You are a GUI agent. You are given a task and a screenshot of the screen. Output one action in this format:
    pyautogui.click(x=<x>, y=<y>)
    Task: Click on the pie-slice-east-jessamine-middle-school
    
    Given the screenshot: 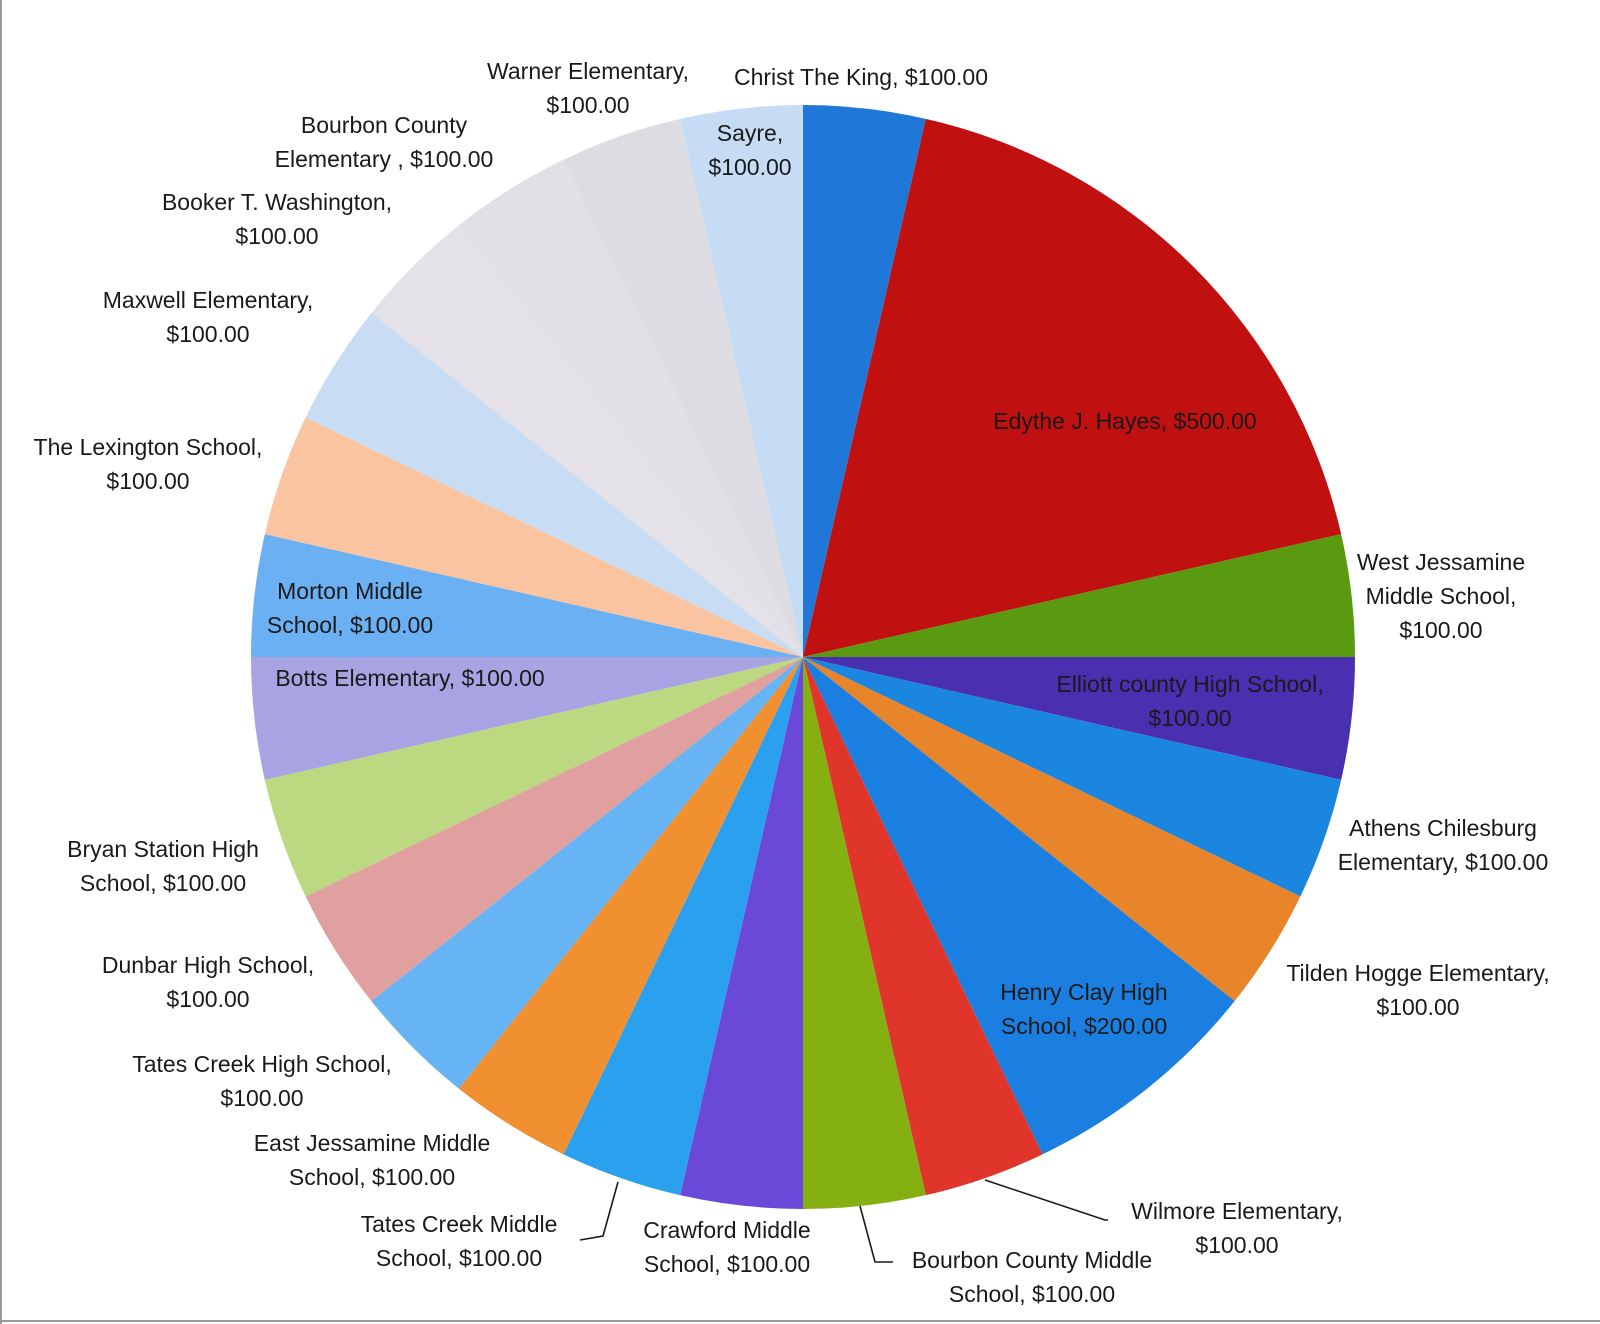 What is the action you would take?
    pyautogui.click(x=630, y=906)
    